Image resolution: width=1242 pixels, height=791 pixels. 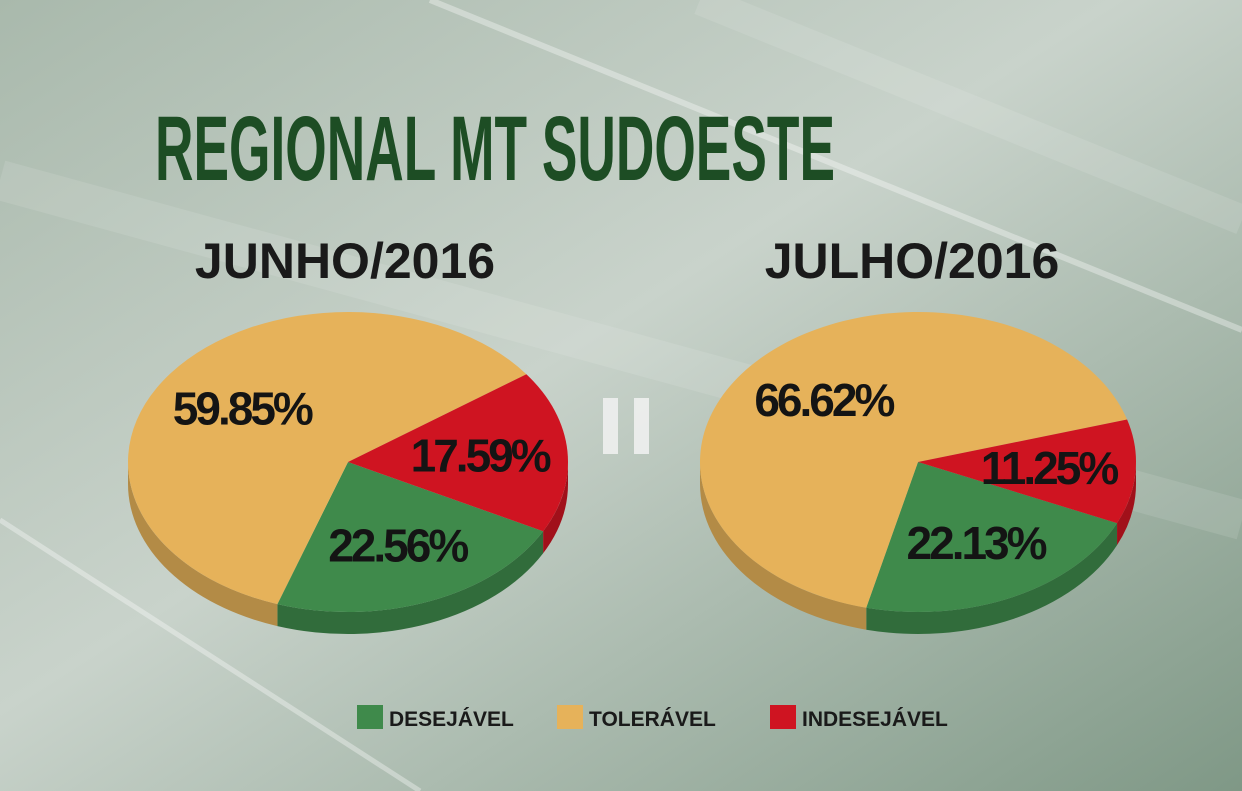 I want to click on data-label: 59.85%, so click(x=243, y=409).